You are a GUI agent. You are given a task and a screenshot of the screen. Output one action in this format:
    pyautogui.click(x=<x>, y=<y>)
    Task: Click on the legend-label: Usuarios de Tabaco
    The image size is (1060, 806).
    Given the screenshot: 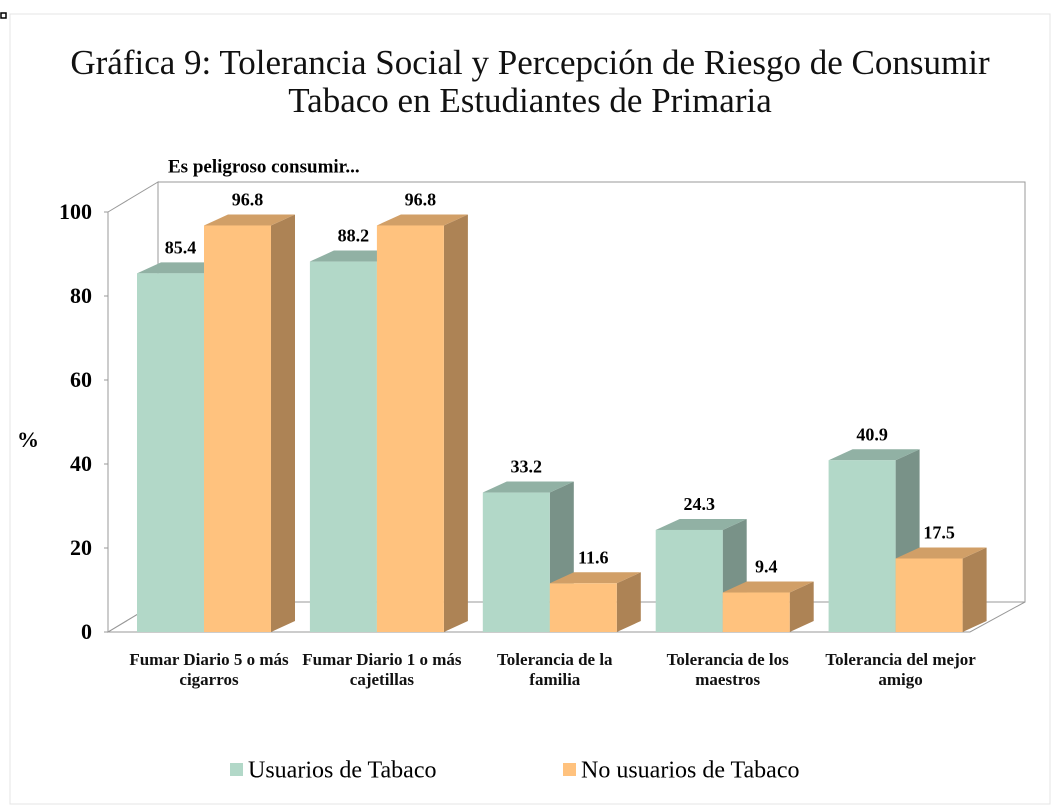 What is the action you would take?
    pyautogui.click(x=342, y=771)
    